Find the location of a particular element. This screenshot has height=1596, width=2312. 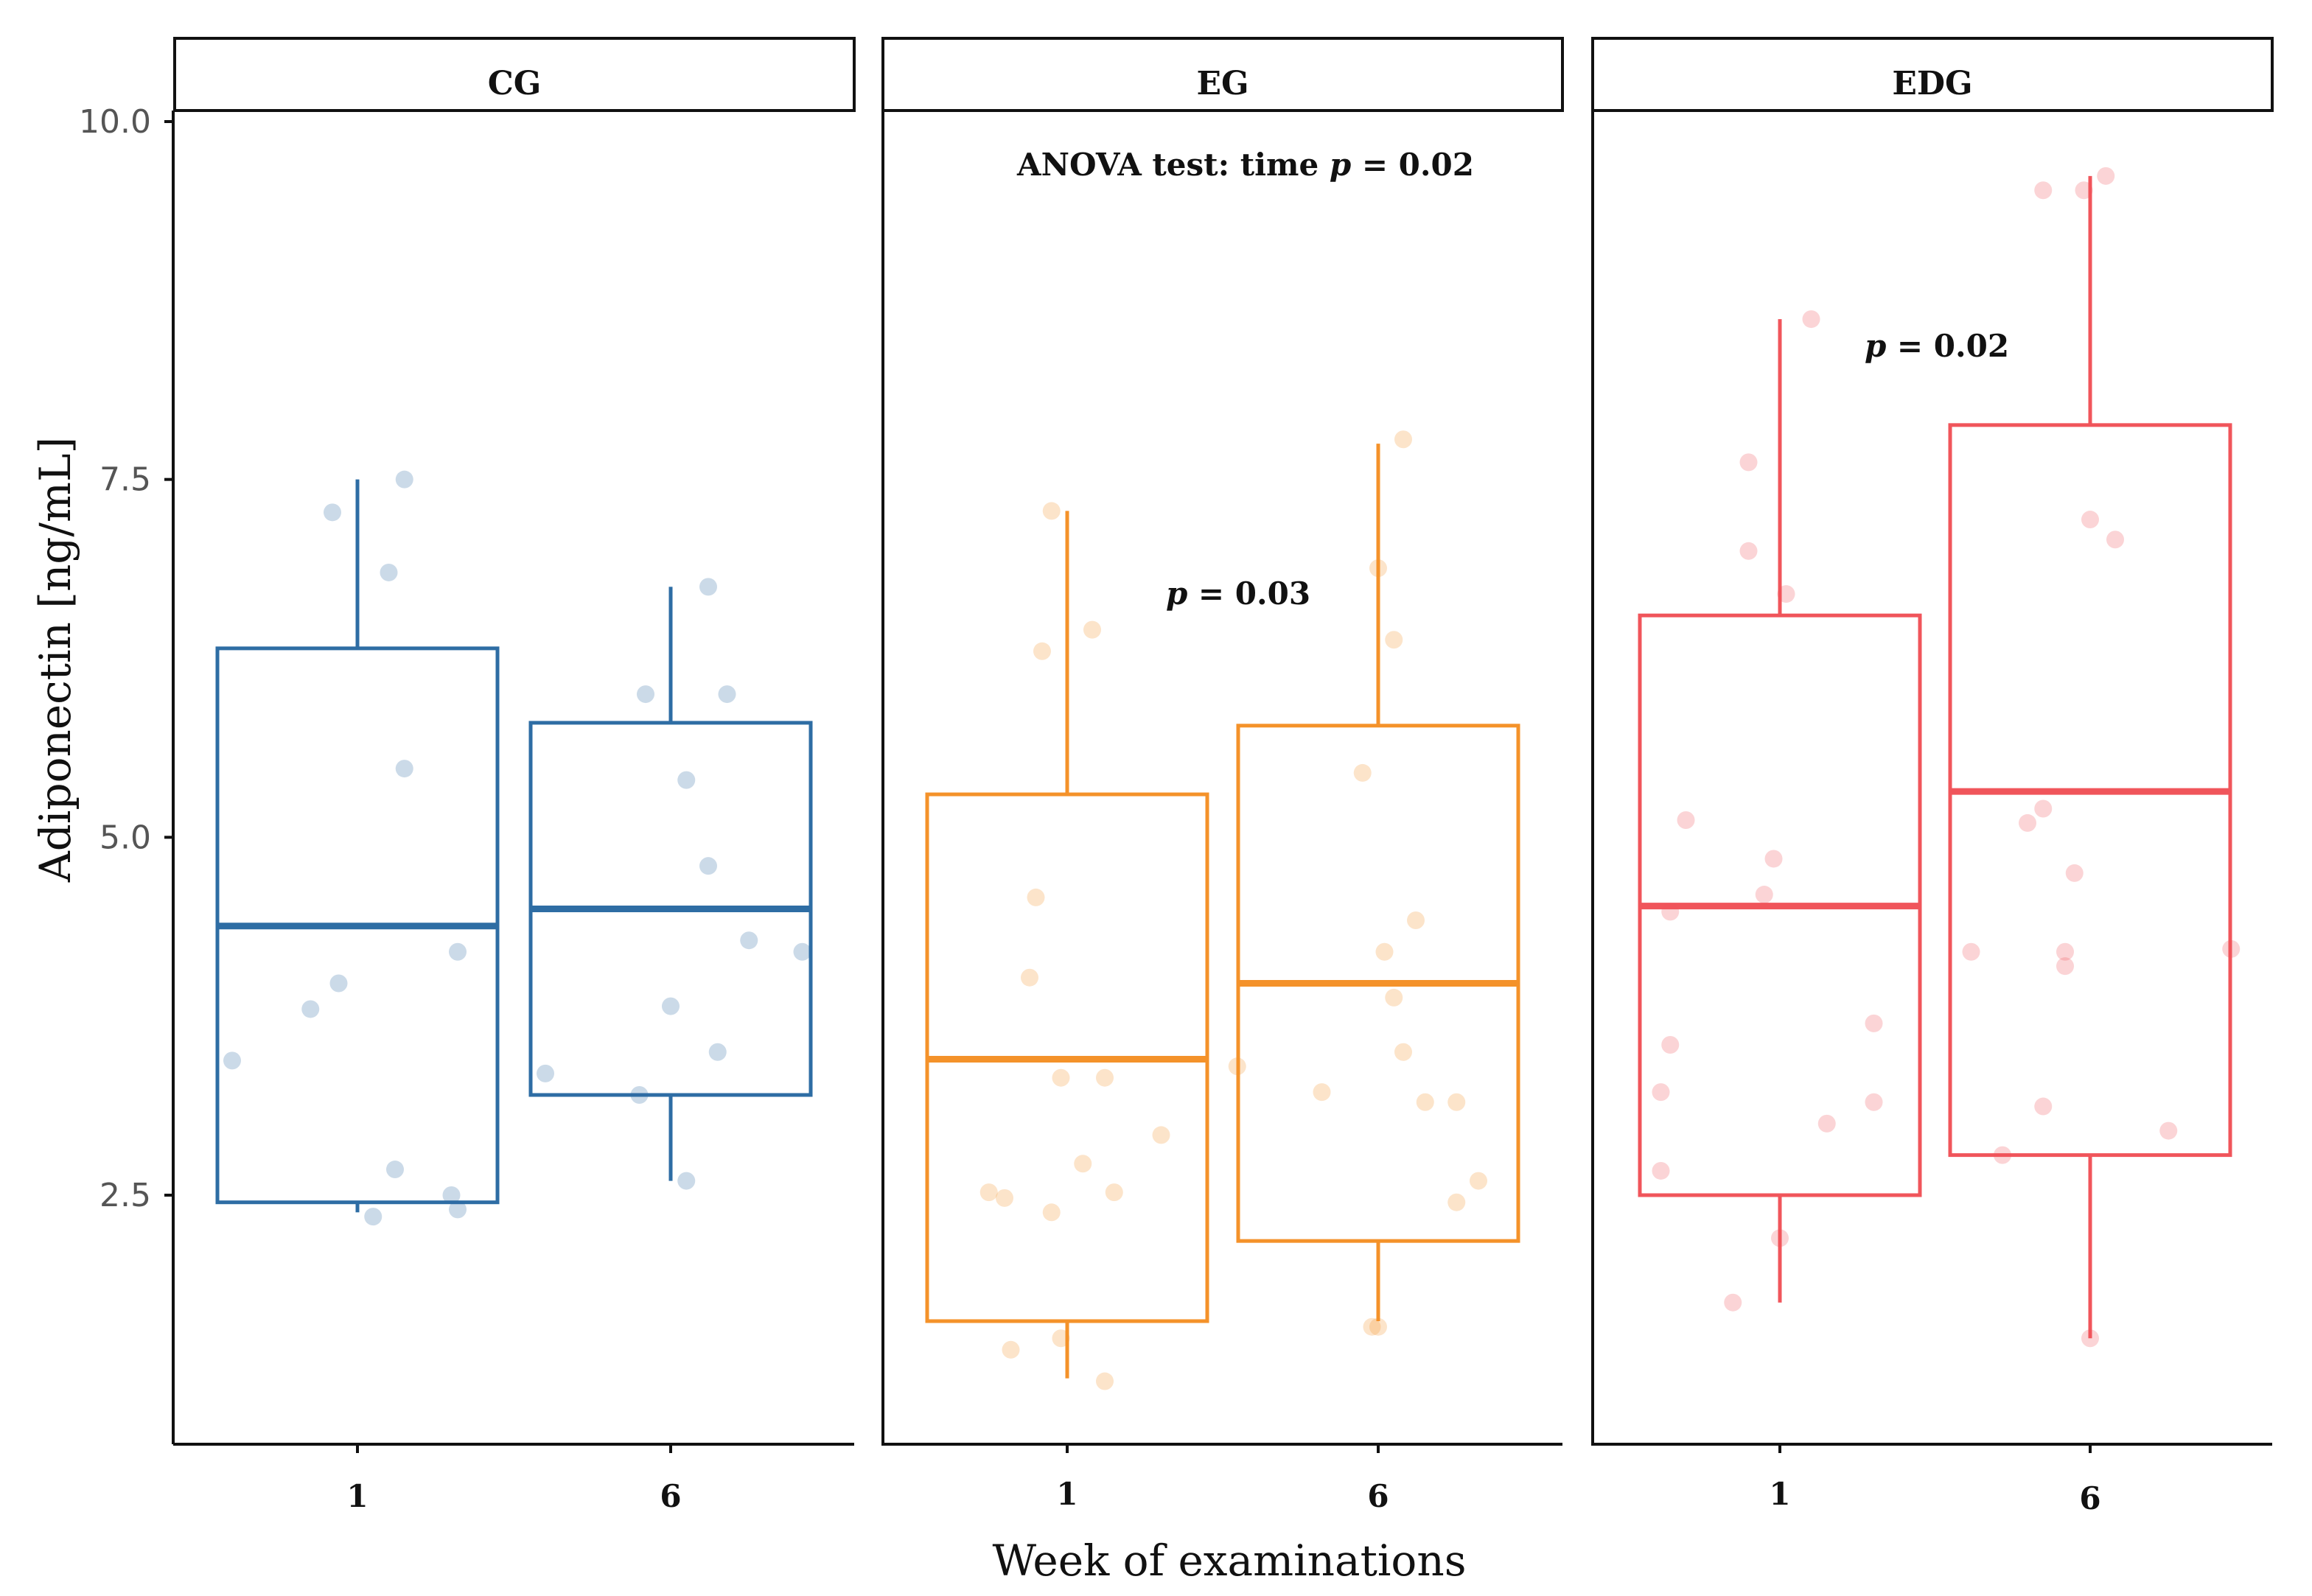

anova-value: = 0.02 is located at coordinates (1412, 165).